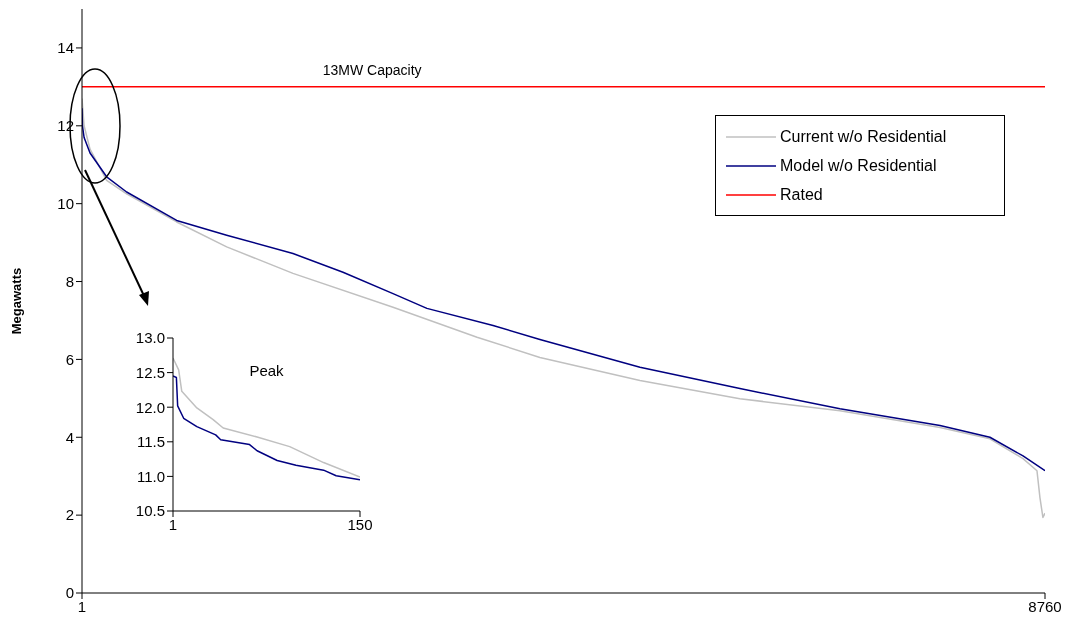  What do you see at coordinates (150, 407) in the screenshot?
I see `y-tick-label: 12.0` at bounding box center [150, 407].